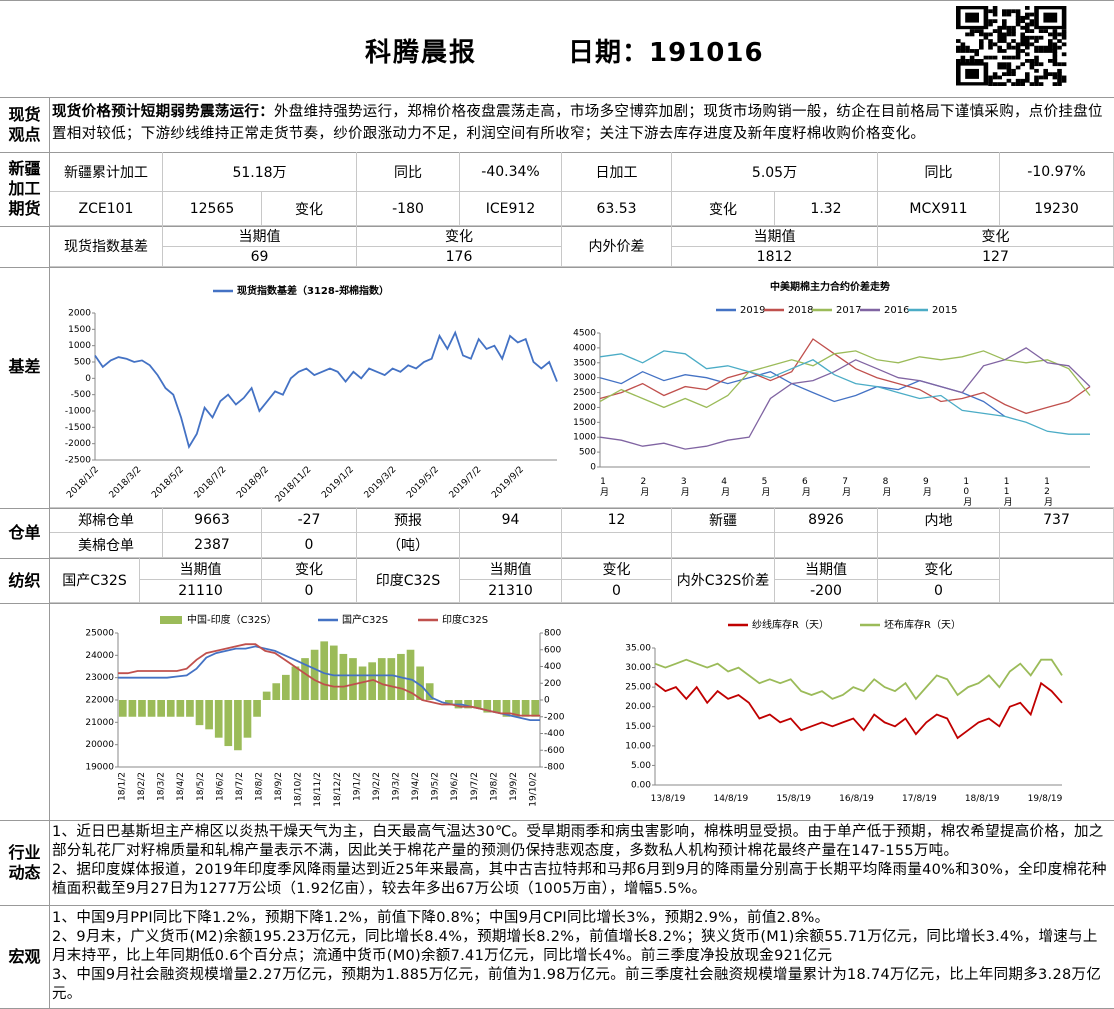 The width and height of the screenshot is (1114, 1009). Describe the element at coordinates (552, 684) in the screenshot. I see `y2-tick-label: 200` at that location.